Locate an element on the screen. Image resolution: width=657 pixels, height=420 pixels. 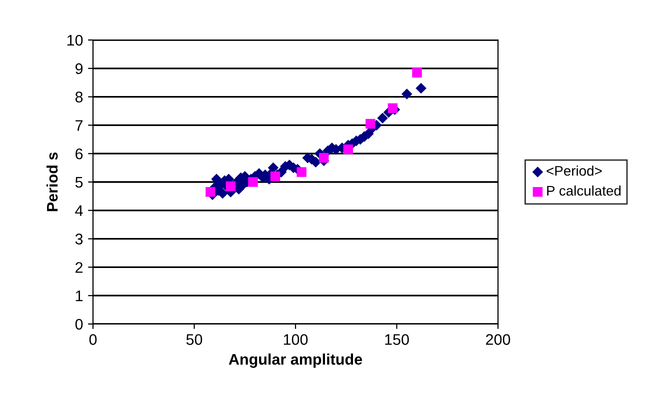
y-tick-label: 8 is located at coordinates (79, 97).